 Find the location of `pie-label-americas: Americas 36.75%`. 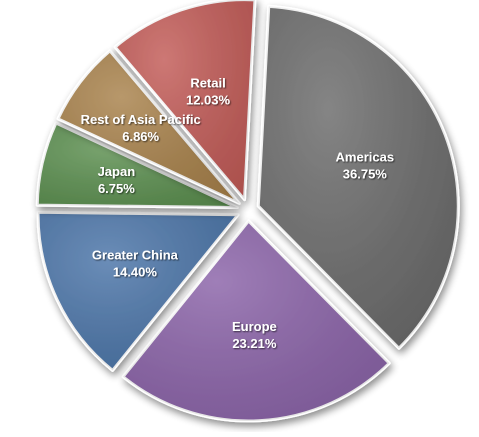

pie-label-americas: Americas 36.75% is located at coordinates (365, 166).